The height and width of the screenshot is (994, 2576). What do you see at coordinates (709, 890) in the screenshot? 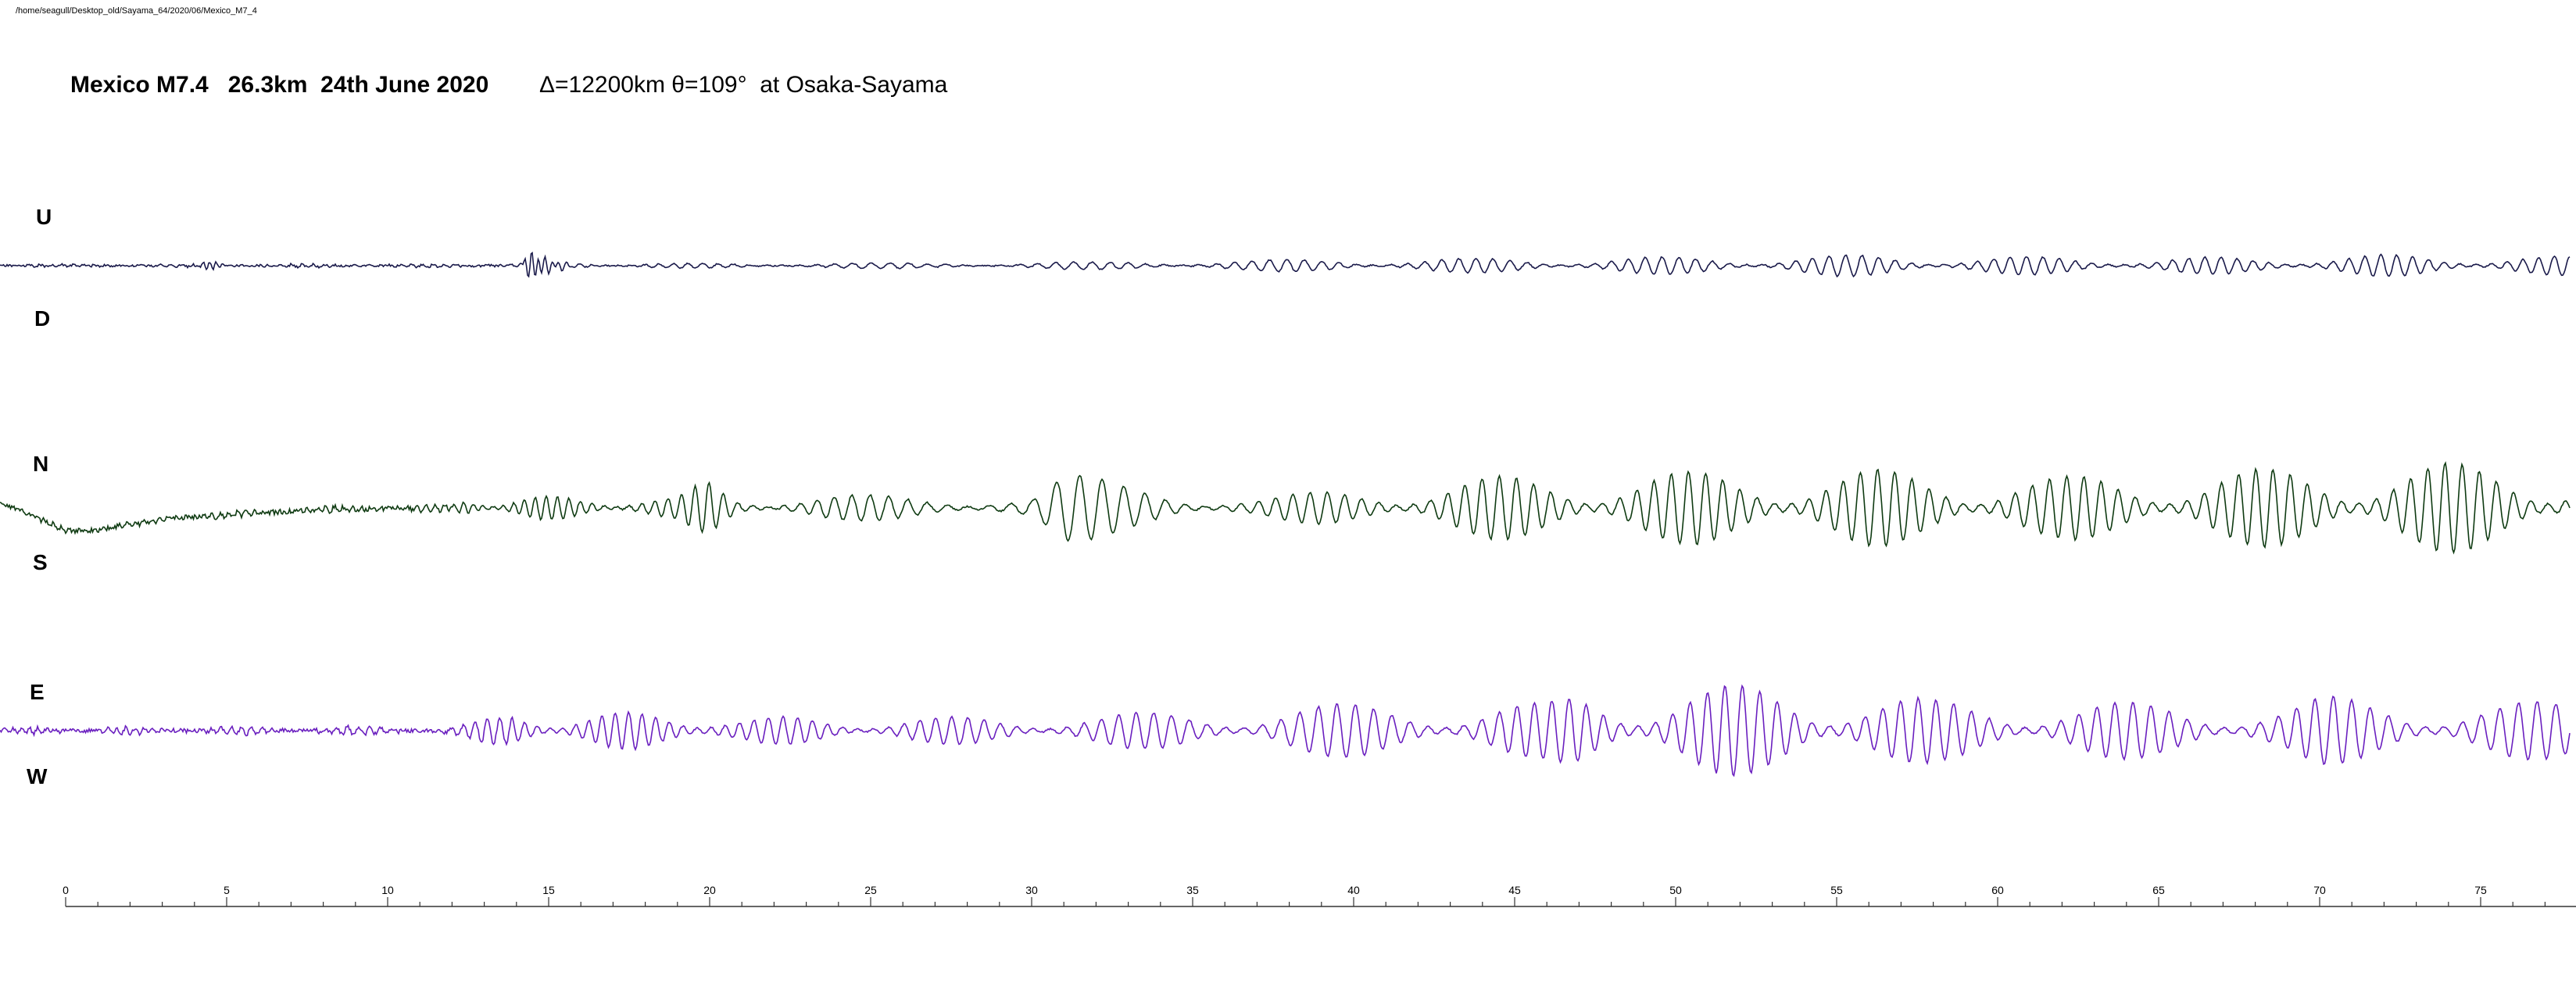
I see `tick-label: 20` at bounding box center [709, 890].